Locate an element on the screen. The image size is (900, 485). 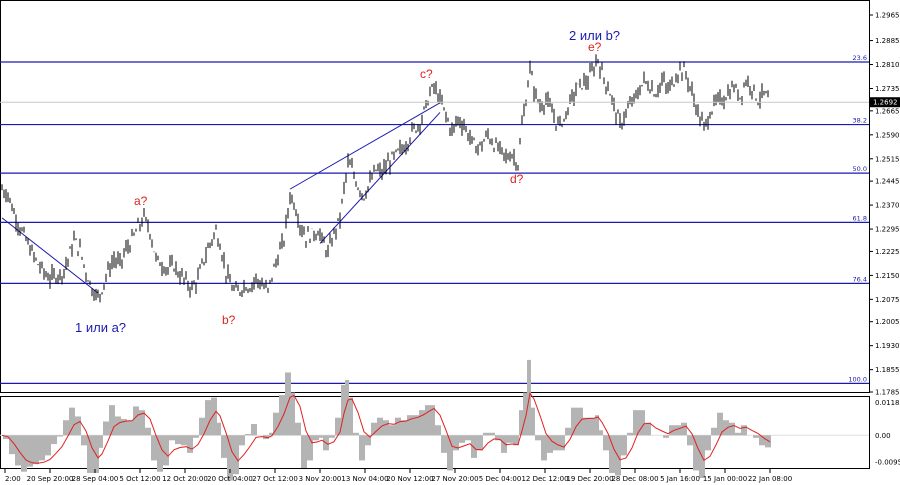
x-tick-label: 20 Oct 04:00 is located at coordinates (230, 479).